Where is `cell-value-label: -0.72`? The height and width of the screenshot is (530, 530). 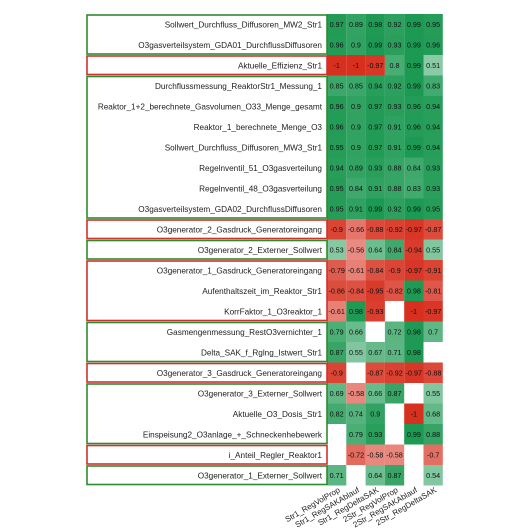 cell-value-label: -0.72 is located at coordinates (356, 455).